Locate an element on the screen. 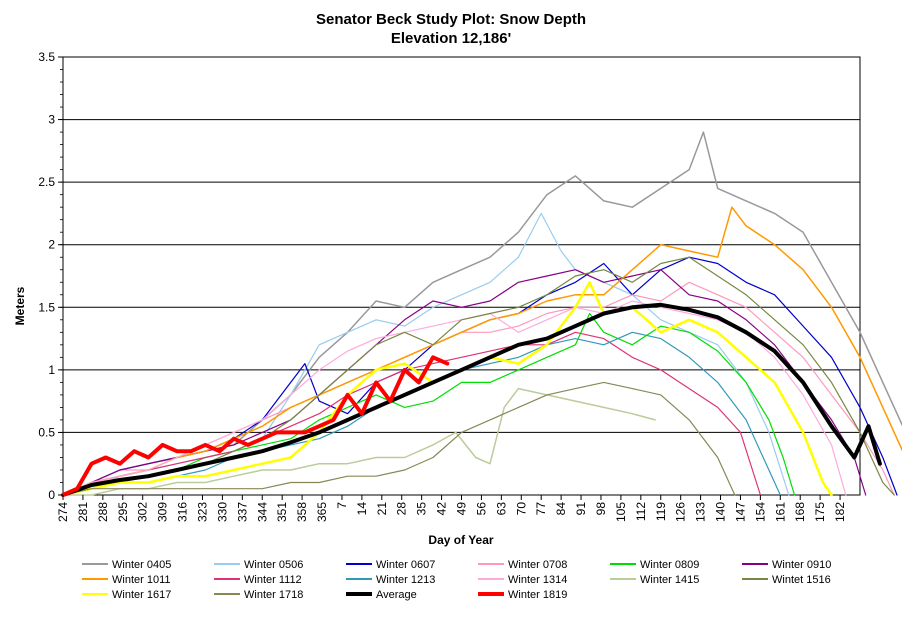 This screenshot has height=618, width=902. x-tick-label: 274 is located at coordinates (63, 512).